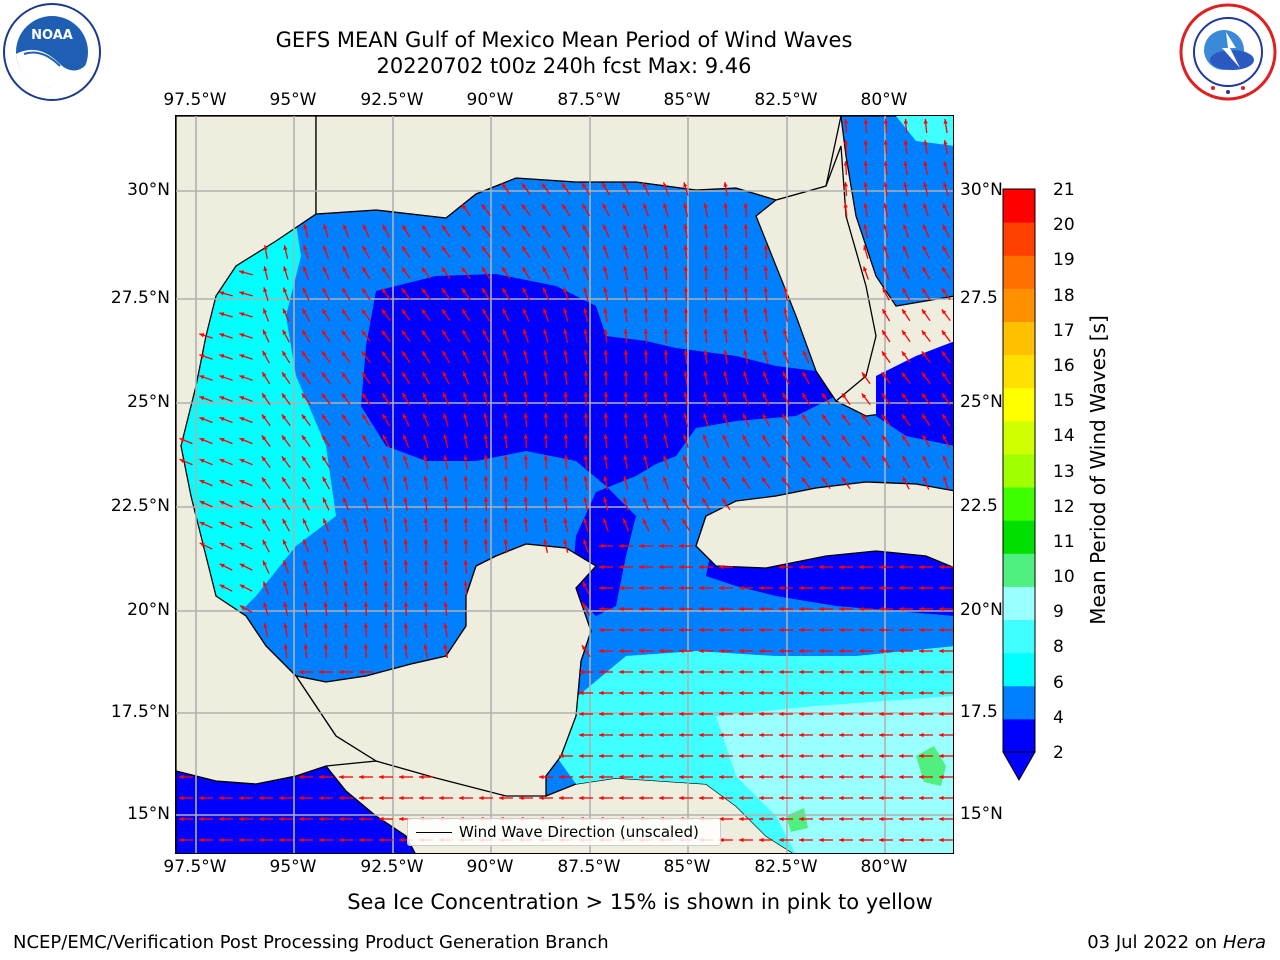  I want to click on legend-line-swatch, so click(434, 832).